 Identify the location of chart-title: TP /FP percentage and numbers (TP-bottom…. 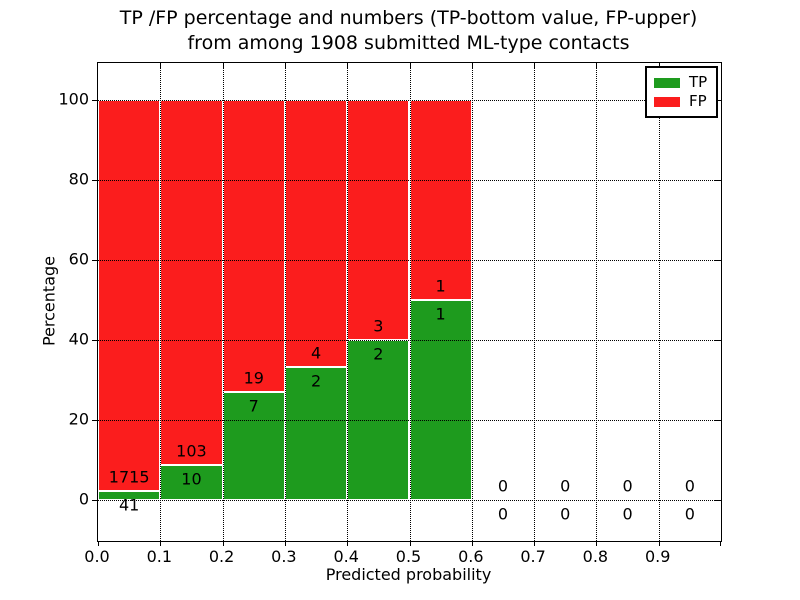
(408, 31).